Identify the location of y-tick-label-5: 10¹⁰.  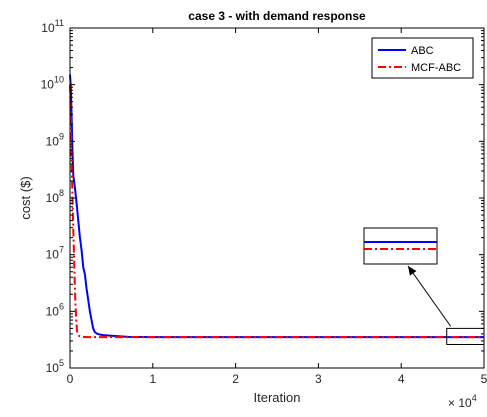
(52, 83).